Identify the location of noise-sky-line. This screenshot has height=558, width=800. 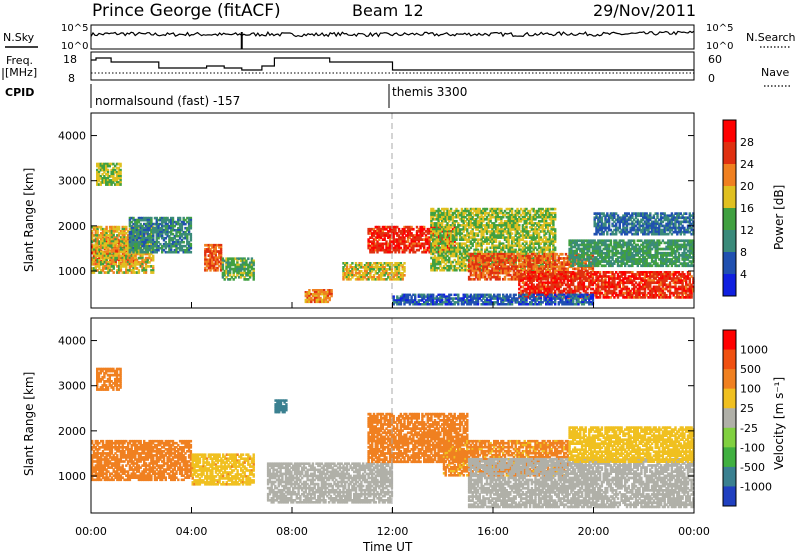
(392, 33).